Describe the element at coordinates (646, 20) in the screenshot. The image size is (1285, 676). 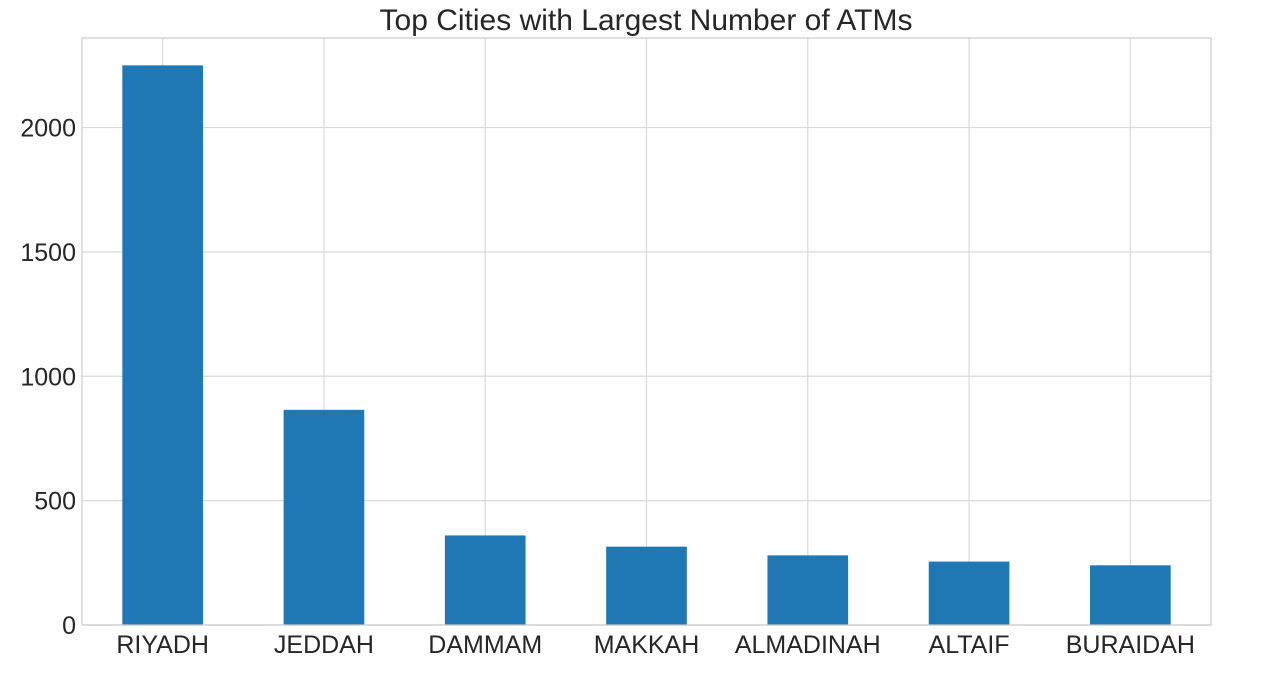
I see `chart-title: Top Cities with Largest Number of ATMs` at that location.